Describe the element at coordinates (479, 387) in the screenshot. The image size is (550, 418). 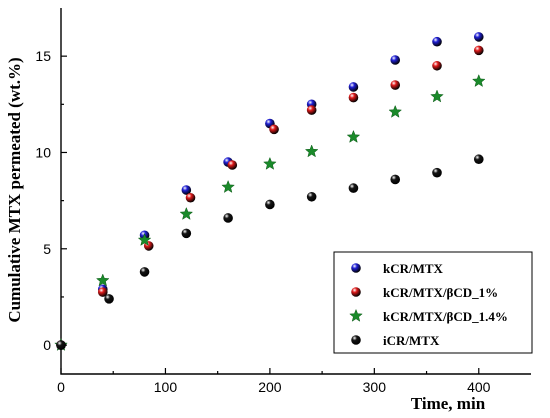
I see `x-tick-label: 400` at that location.